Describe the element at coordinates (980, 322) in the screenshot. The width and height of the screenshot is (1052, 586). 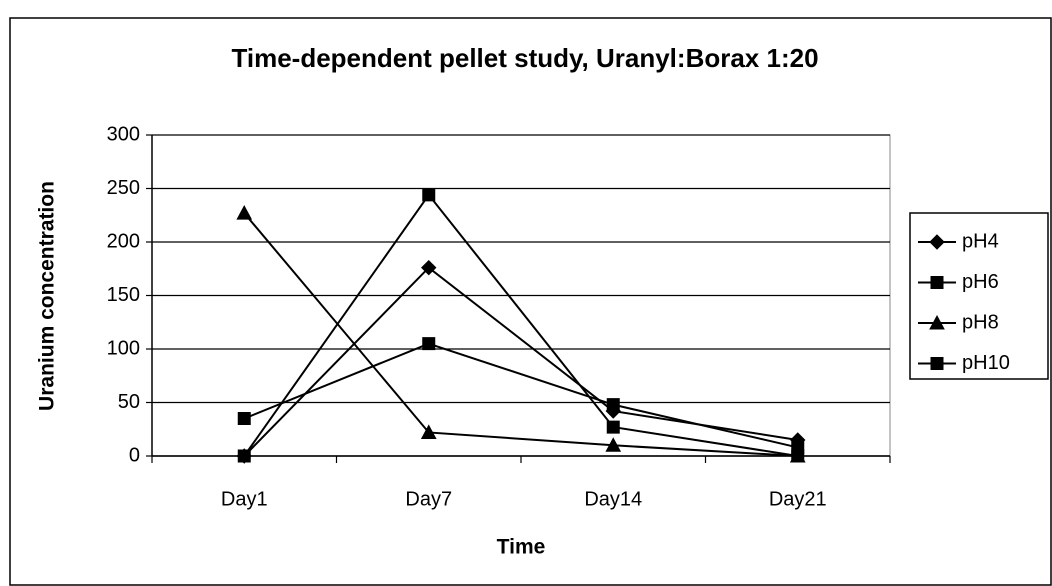
I see `legend-label: pH8` at that location.